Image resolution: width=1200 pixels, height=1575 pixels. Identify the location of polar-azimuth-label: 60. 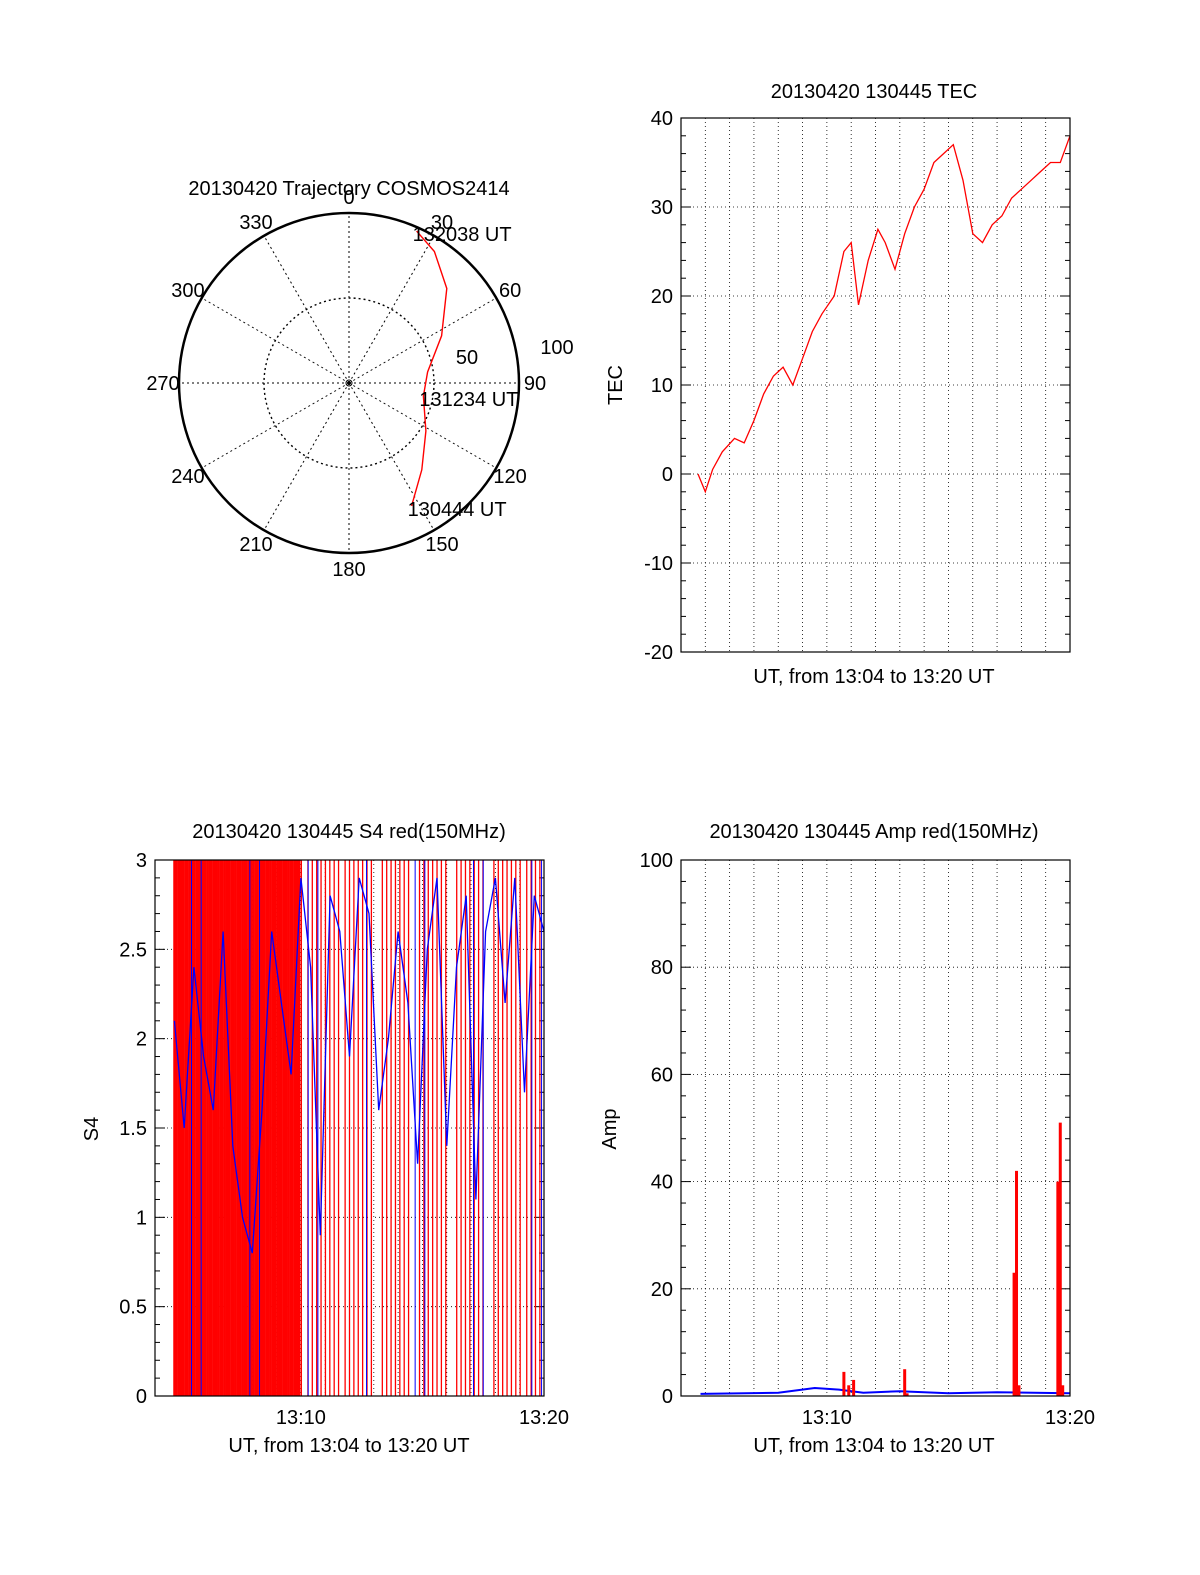
(510, 291).